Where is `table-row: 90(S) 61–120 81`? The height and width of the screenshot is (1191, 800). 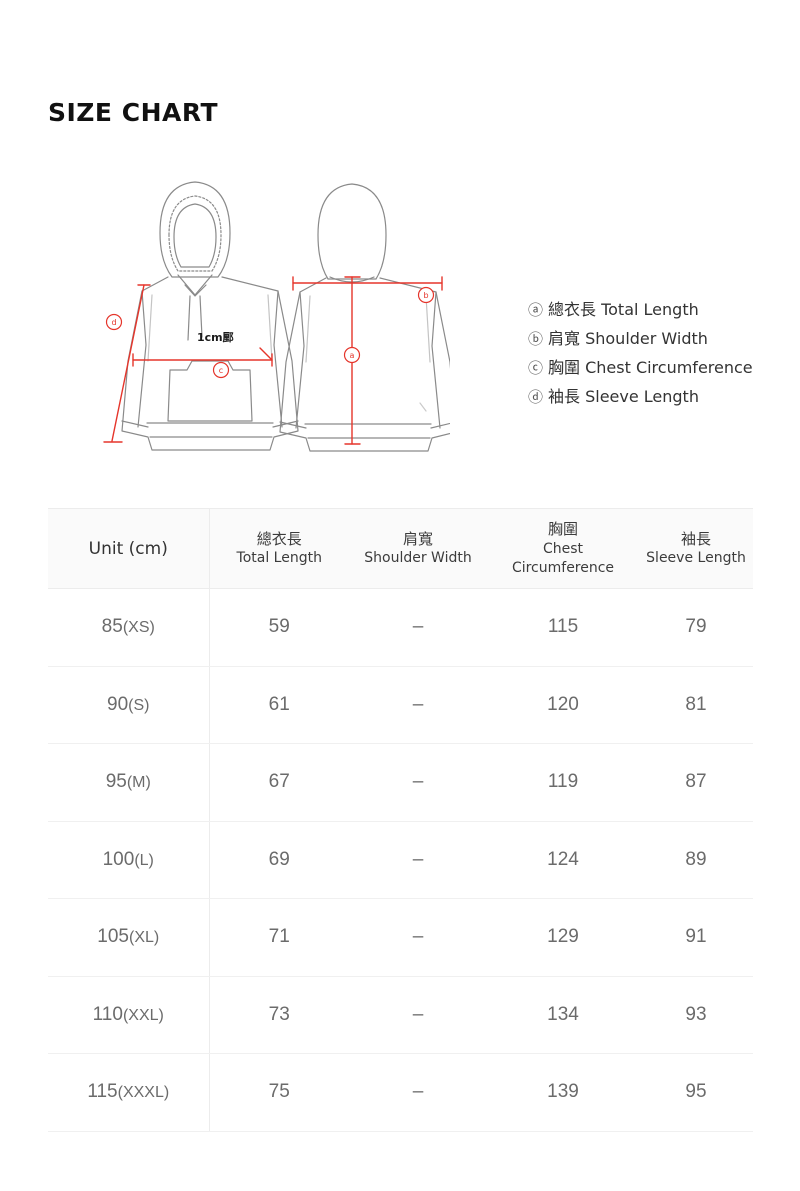 table-row: 90(S) 61–120 81 is located at coordinates (400, 705).